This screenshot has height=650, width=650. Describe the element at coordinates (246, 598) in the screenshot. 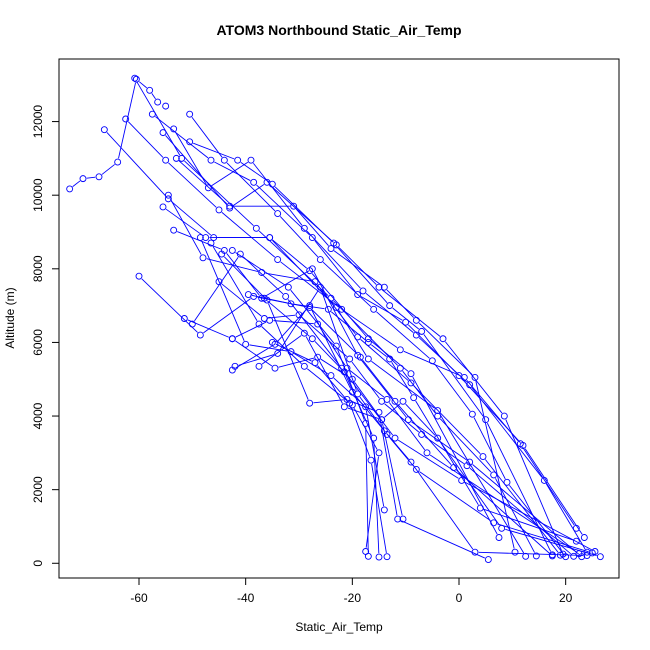

I see `x-tick-label: -40` at that location.